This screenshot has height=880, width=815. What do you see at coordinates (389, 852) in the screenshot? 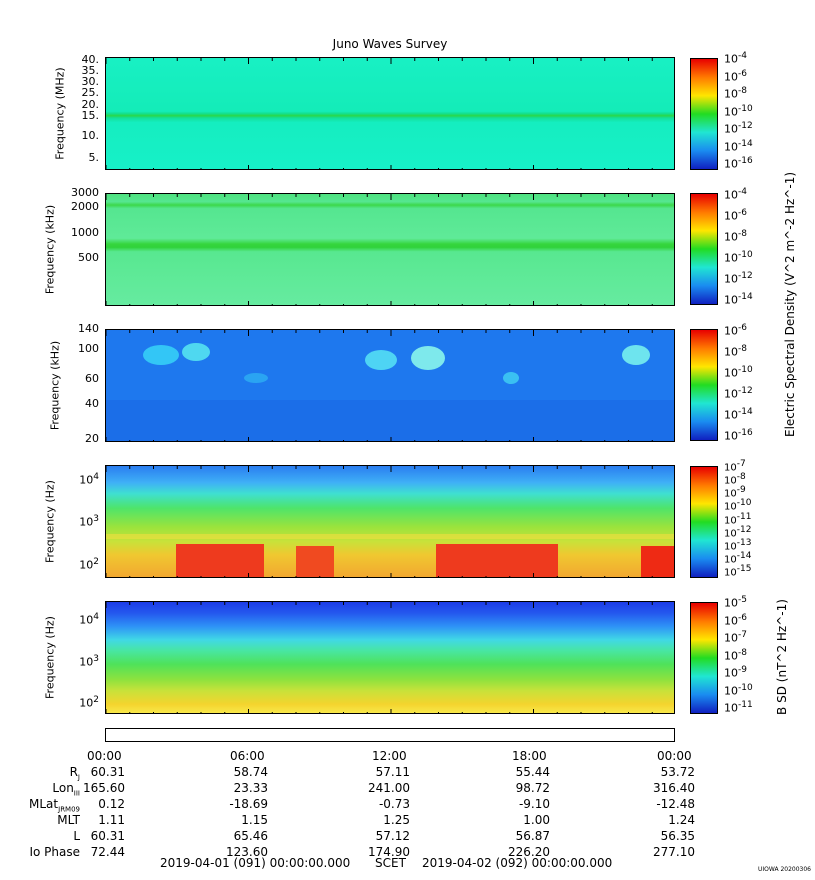
I see `ephemeris-value: 174.90` at bounding box center [389, 852].